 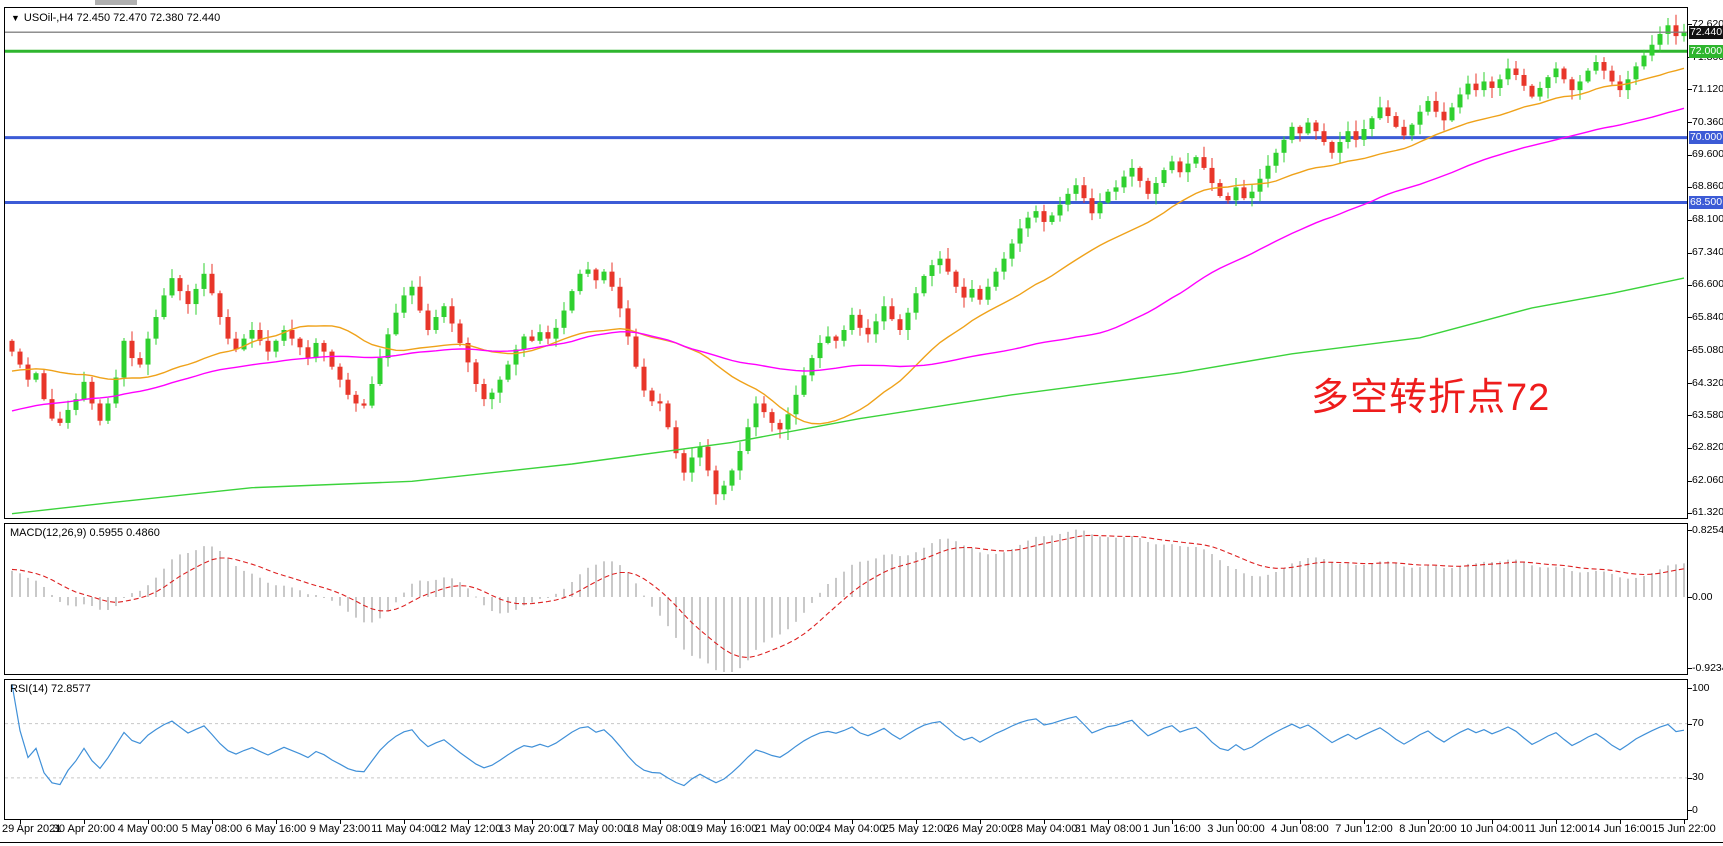 I want to click on time-axis-label: 6 May 16:00, so click(x=276, y=829).